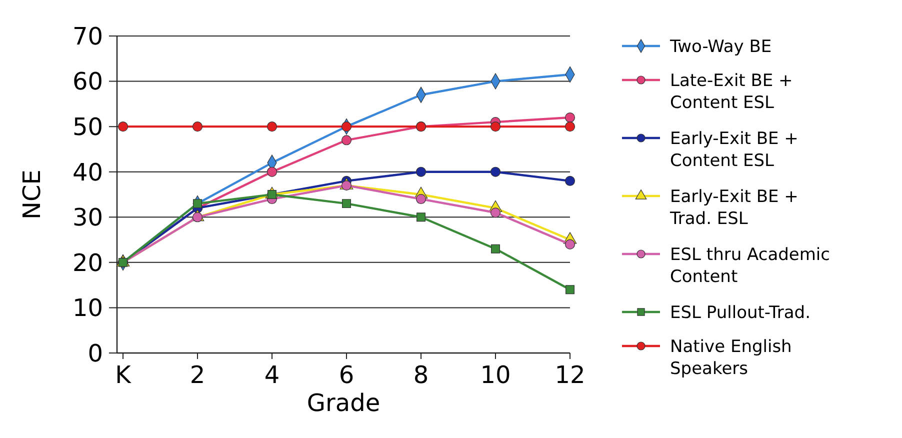  Describe the element at coordinates (95, 353) in the screenshot. I see `y-tick-label: 0` at that location.